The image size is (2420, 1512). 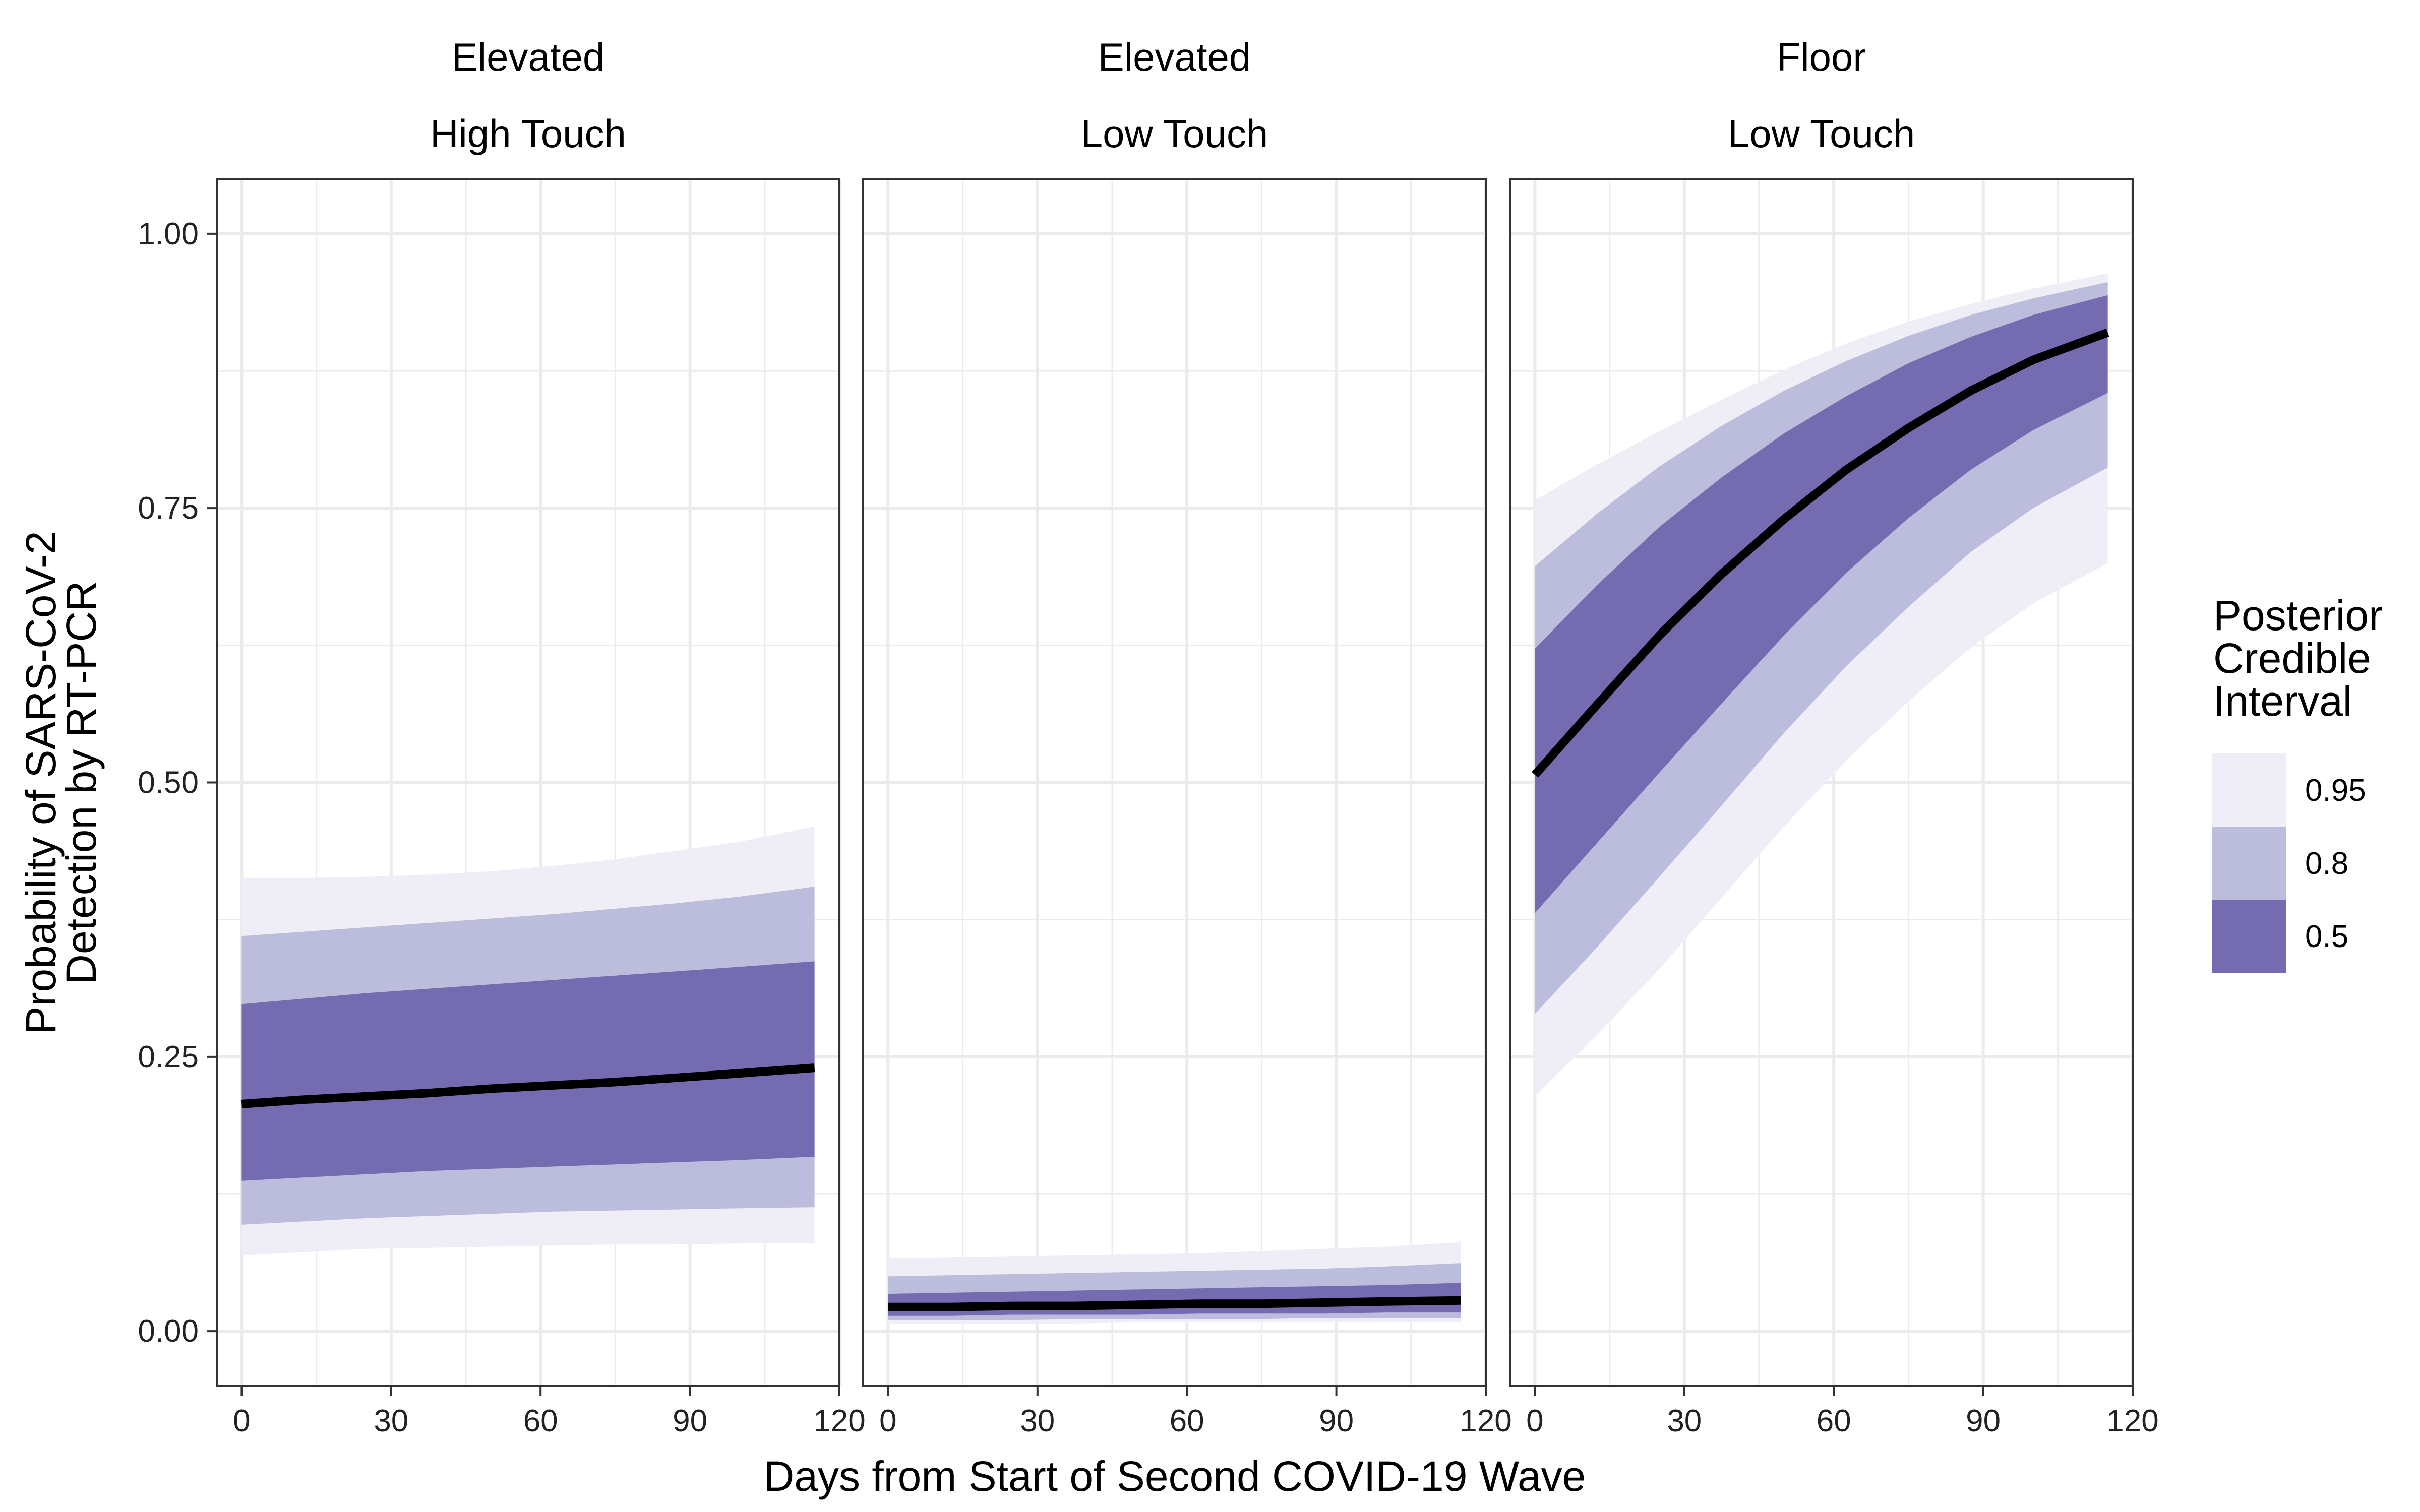 What do you see at coordinates (2335, 790) in the screenshot?
I see `legend-label: 0.95` at bounding box center [2335, 790].